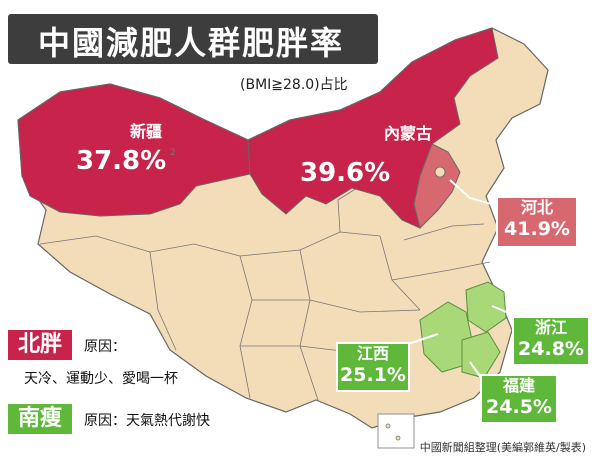 This screenshot has width=600, height=467. I want to click on fujian-callout: 福建 24.5%, so click(519, 399).